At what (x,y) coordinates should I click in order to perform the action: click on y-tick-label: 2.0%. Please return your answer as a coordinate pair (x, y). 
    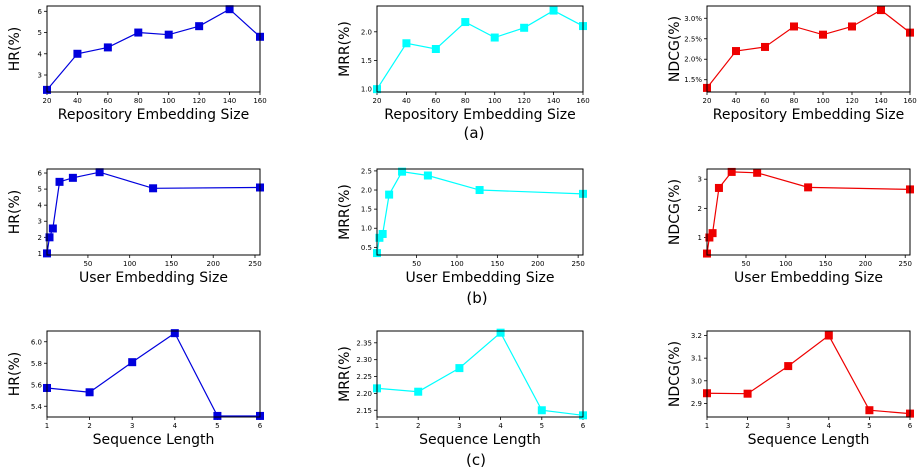
    Looking at the image, I should click on (693, 60).